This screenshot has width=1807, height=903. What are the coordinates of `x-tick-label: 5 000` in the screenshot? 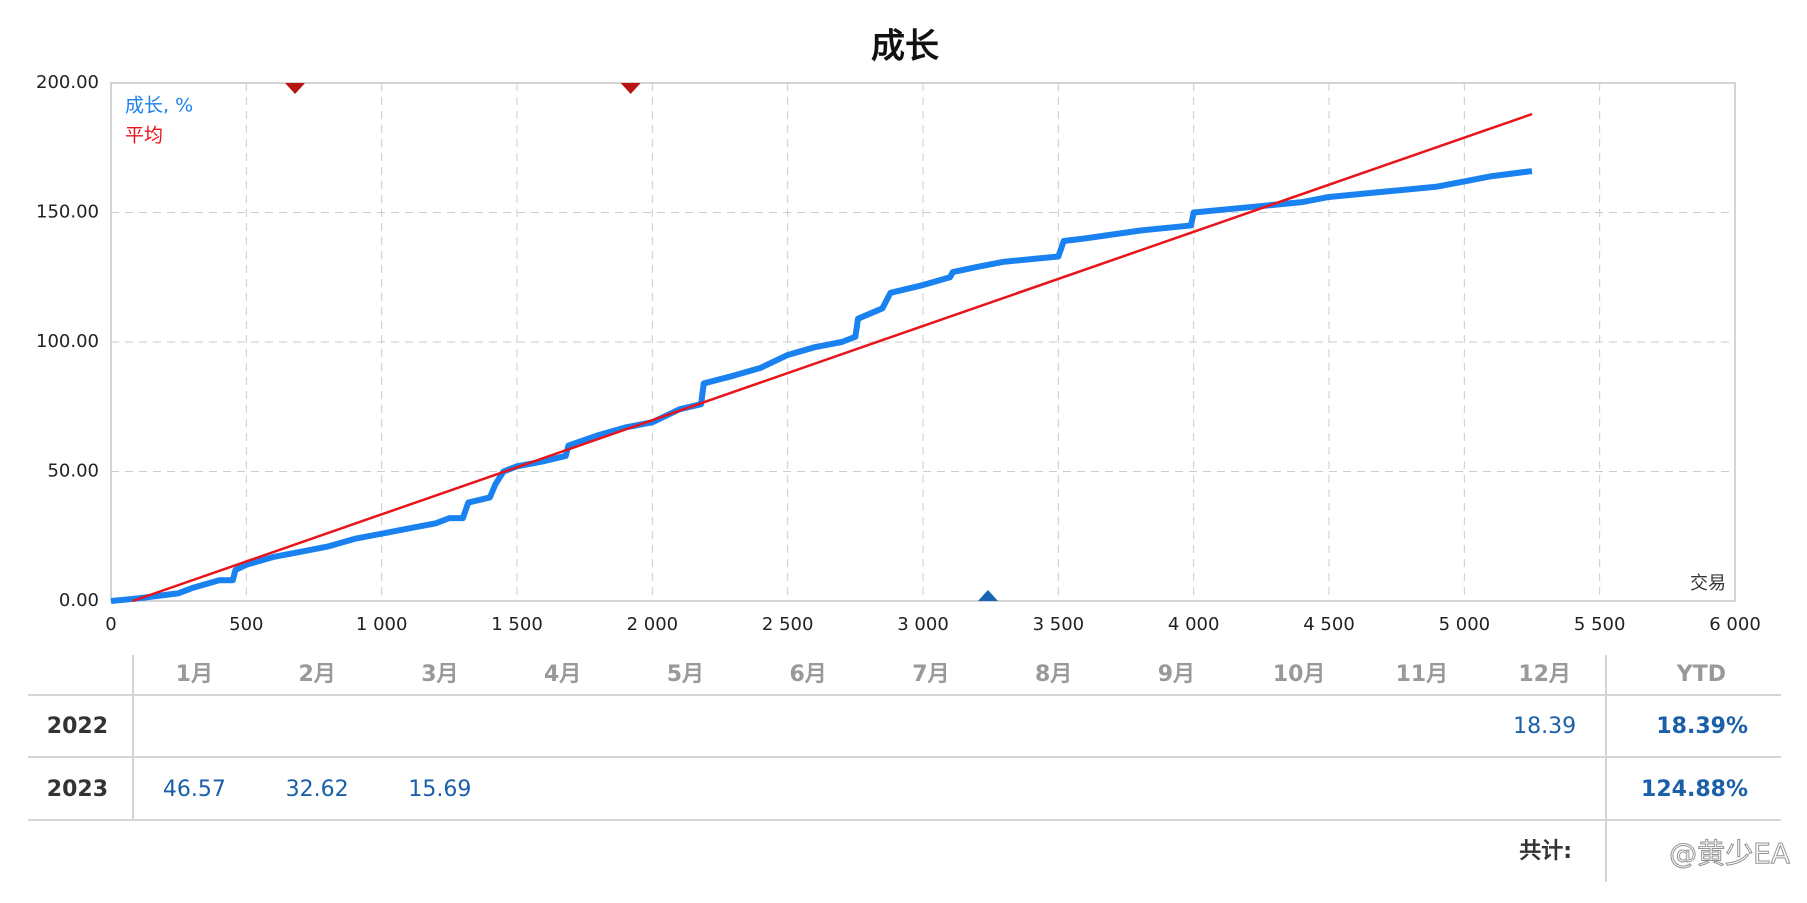 It's located at (1465, 624).